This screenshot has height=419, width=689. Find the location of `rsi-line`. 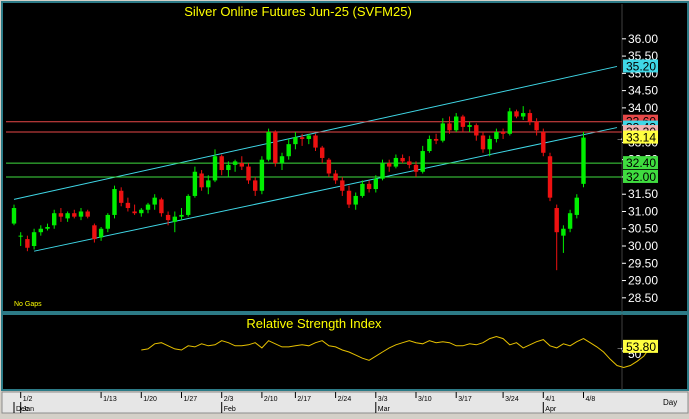

rsi-line is located at coordinates (396, 352).